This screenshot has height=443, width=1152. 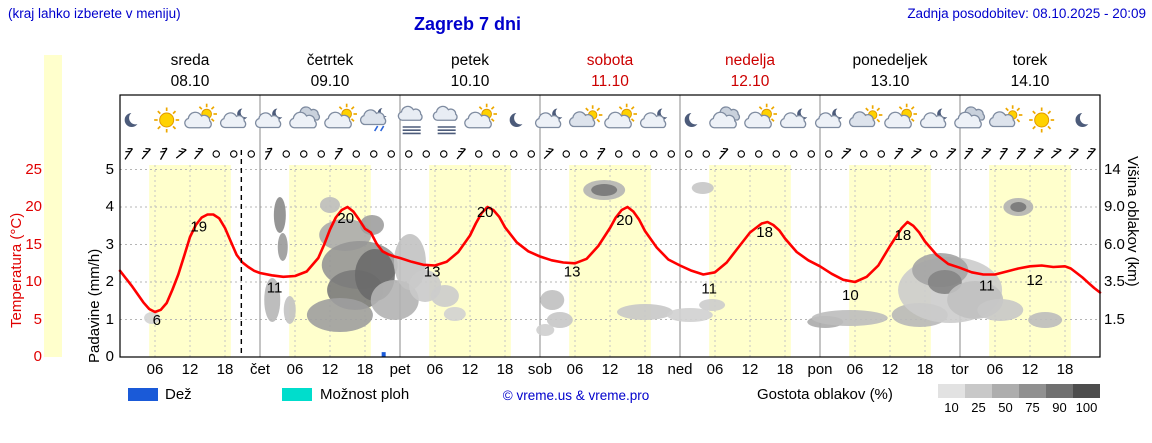 I want to click on rain-bar, so click(x=383, y=354).